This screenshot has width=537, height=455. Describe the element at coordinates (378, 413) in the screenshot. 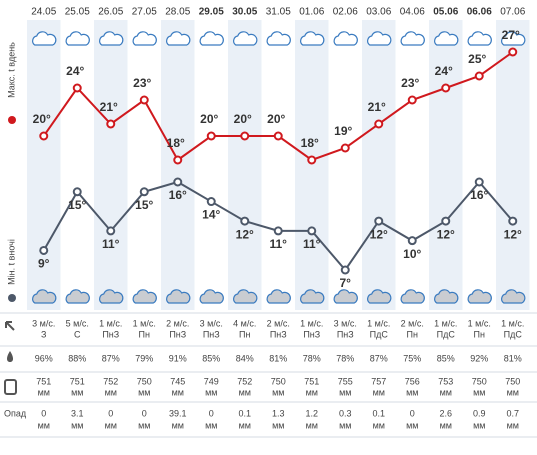

I see `precipitation: 0.1` at that location.